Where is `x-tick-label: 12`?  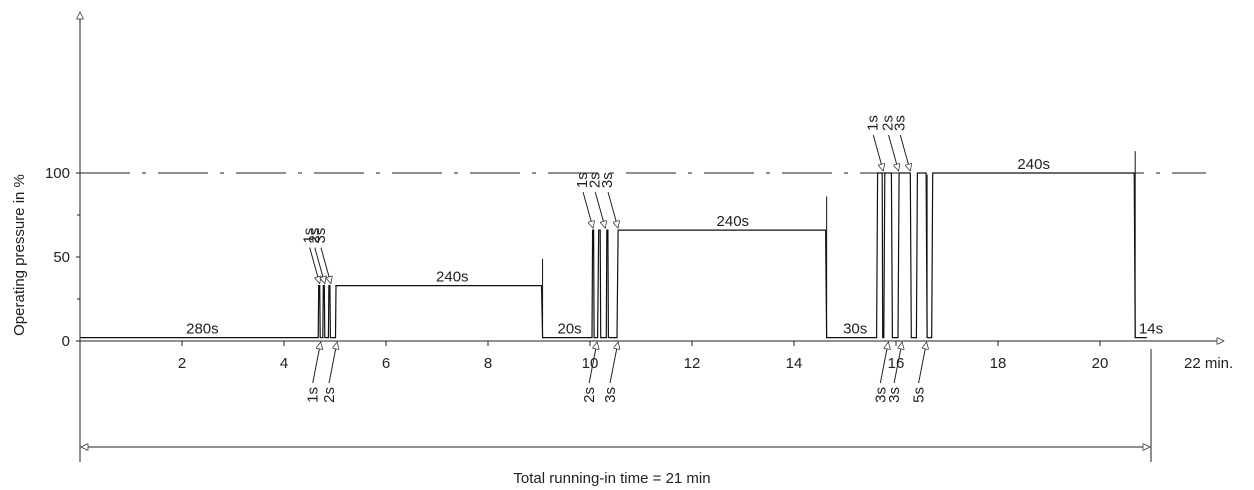 x-tick-label: 12 is located at coordinates (692, 363).